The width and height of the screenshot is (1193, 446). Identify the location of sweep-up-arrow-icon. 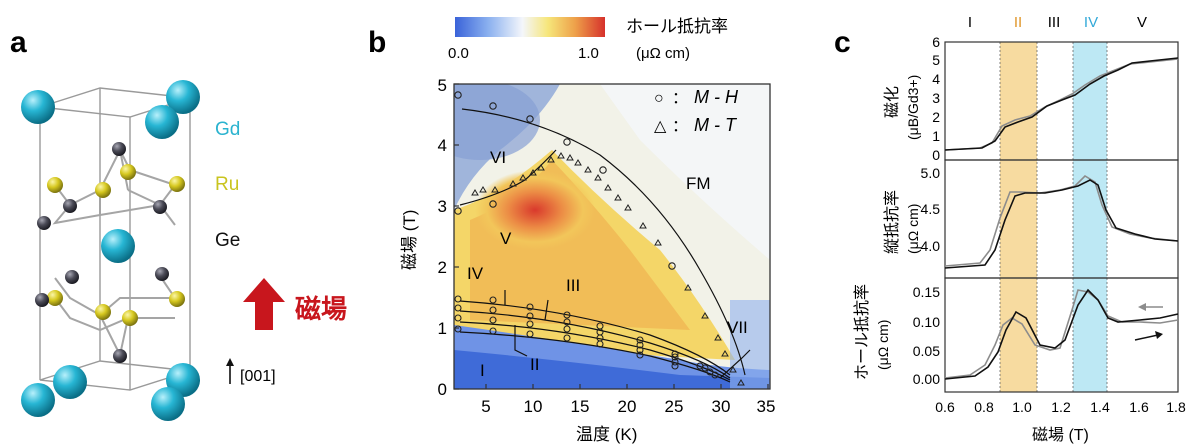
(1148, 336).